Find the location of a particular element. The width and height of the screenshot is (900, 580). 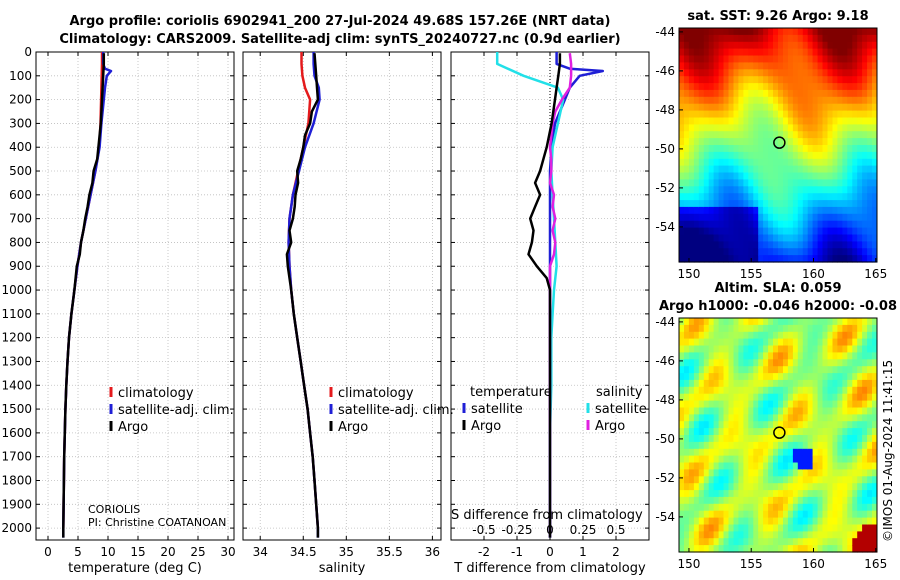

y-tick-label: 200 is located at coordinates (20, 100).